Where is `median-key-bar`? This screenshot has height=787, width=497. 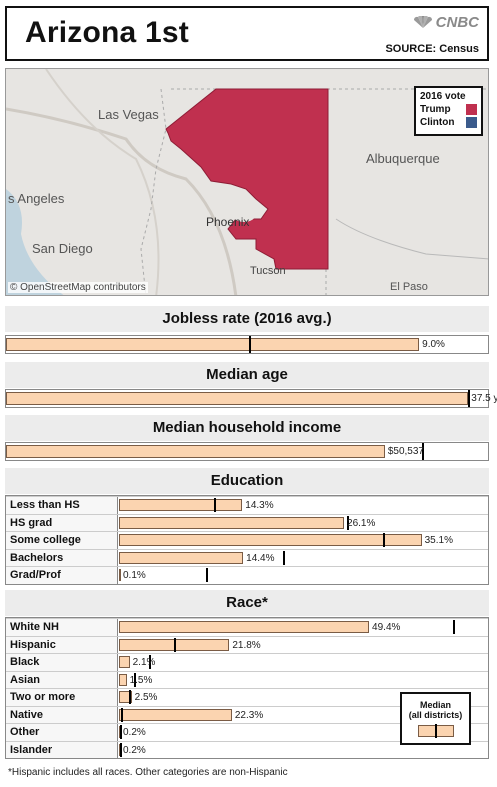
median-key-bar is located at coordinates (435, 731).